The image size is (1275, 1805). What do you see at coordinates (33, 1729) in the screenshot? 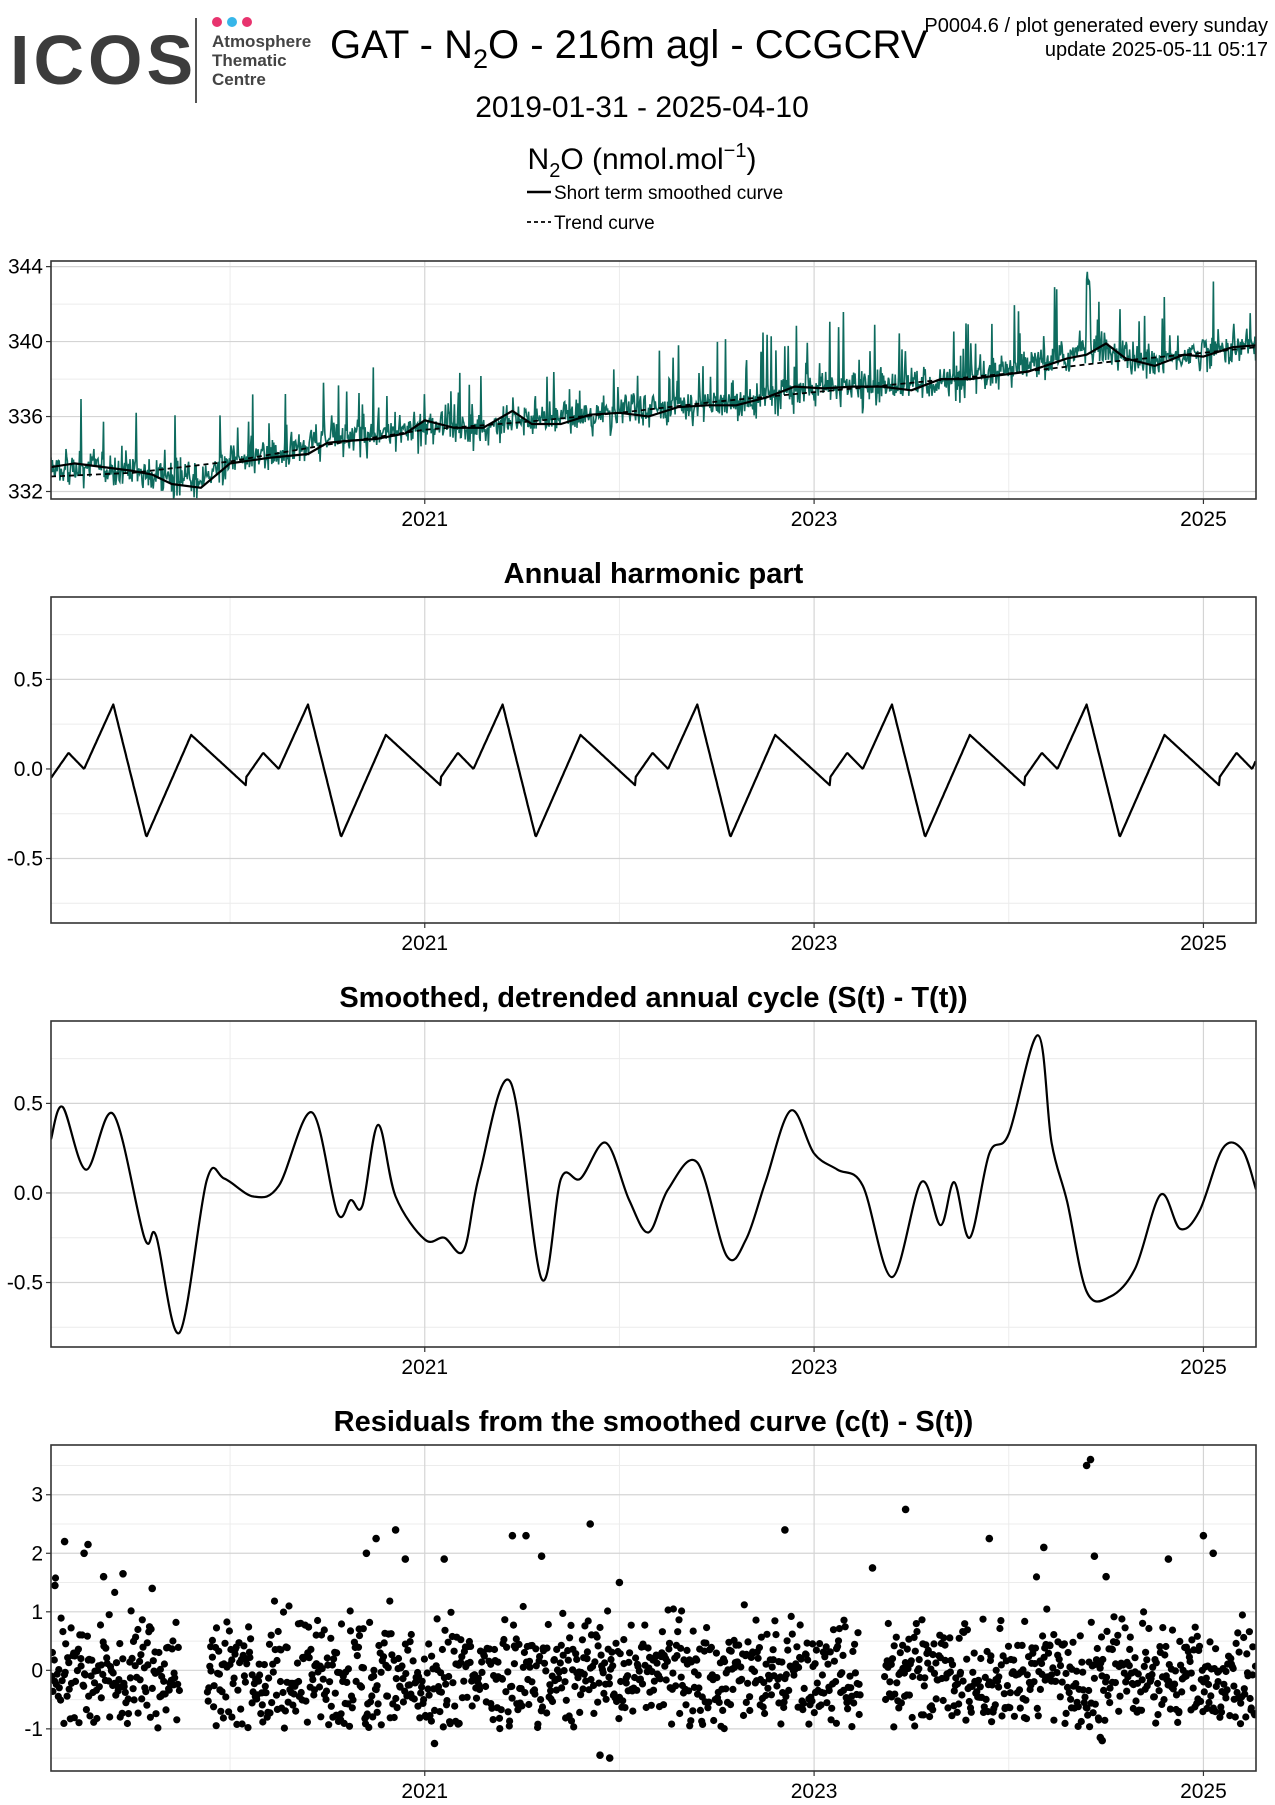
I see `y-tick-label: -1` at bounding box center [33, 1729].